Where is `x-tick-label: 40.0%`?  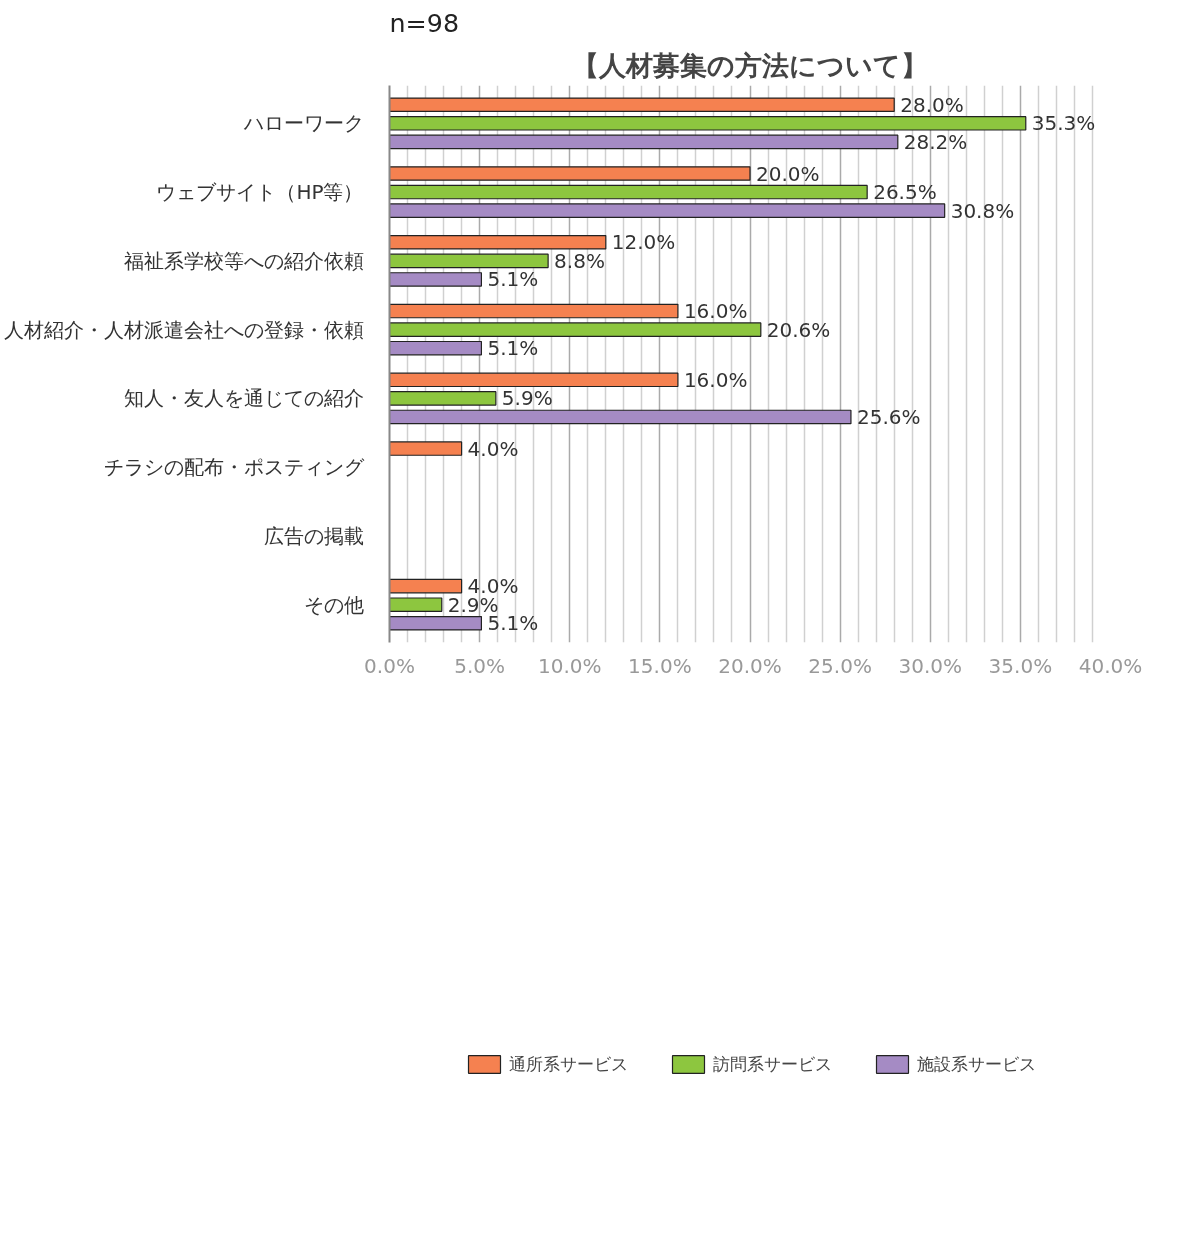
x-tick-label: 40.0% is located at coordinates (1110, 665).